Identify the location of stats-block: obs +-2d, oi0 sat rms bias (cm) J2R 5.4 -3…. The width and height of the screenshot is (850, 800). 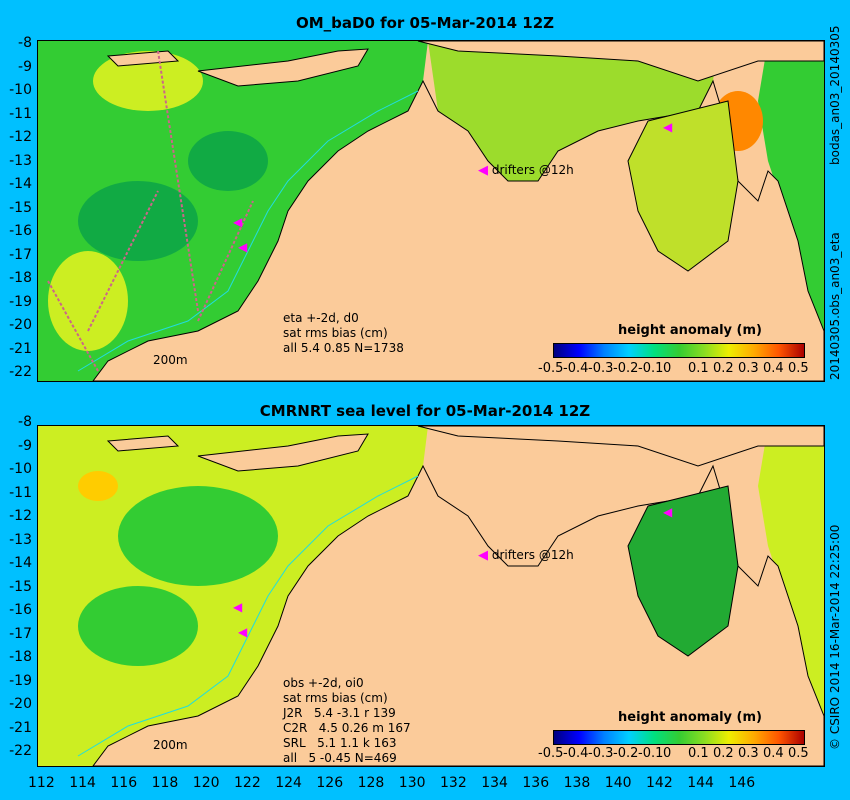
(347, 721).